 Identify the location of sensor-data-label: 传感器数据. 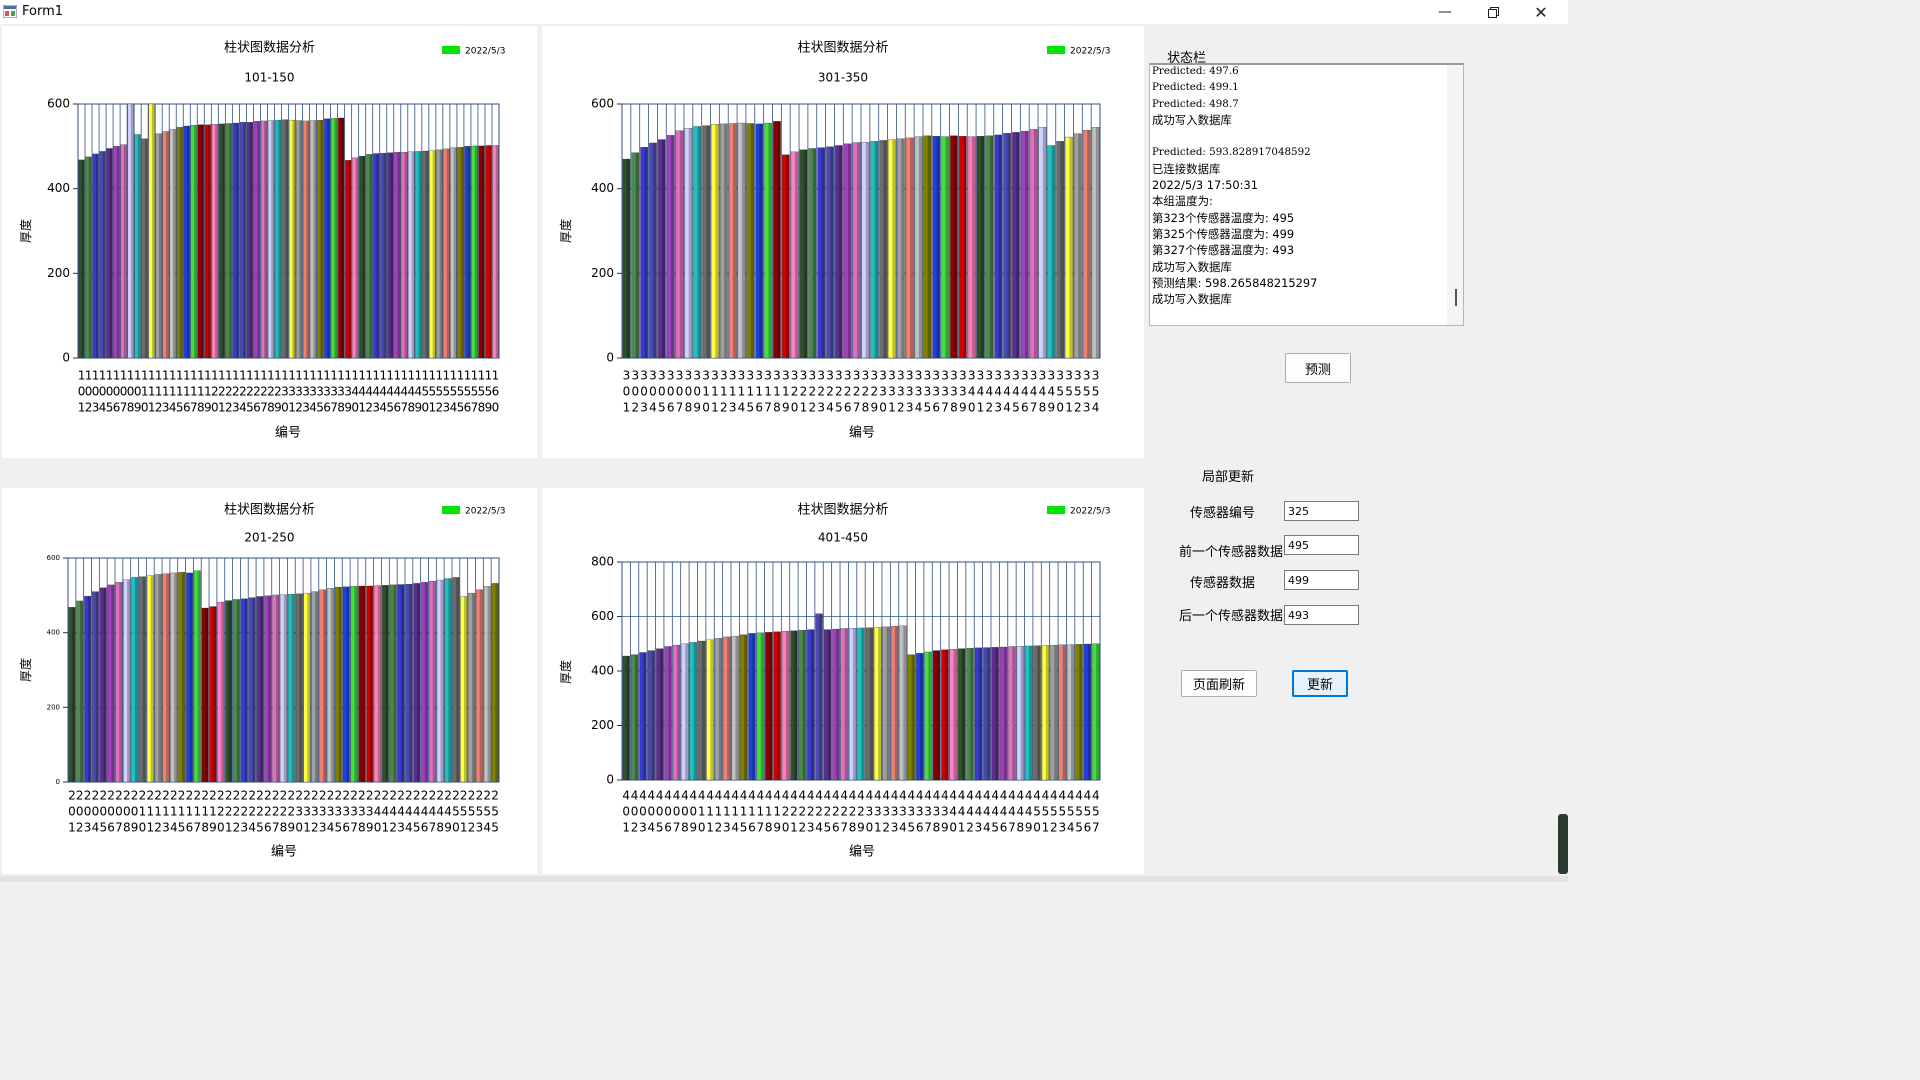
(1223, 583).